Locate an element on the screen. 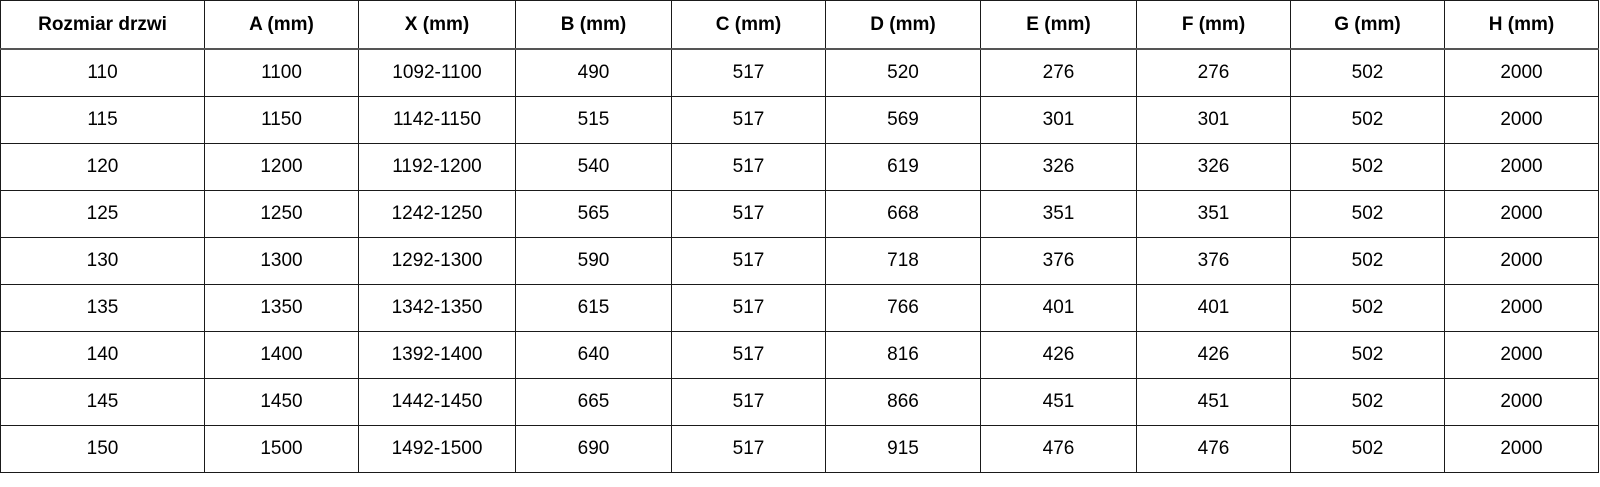 This screenshot has height=487, width=1600. table-row: 135 1350 1342-1350 615 517 766 401 401 502 2000 is located at coordinates (799, 308).